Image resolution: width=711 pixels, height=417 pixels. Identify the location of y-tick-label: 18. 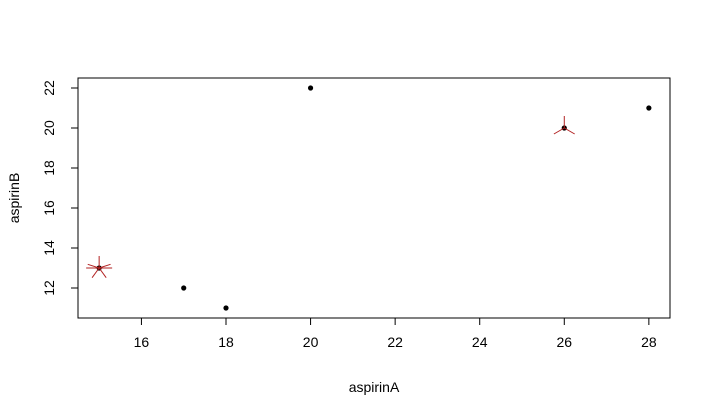
(49, 168).